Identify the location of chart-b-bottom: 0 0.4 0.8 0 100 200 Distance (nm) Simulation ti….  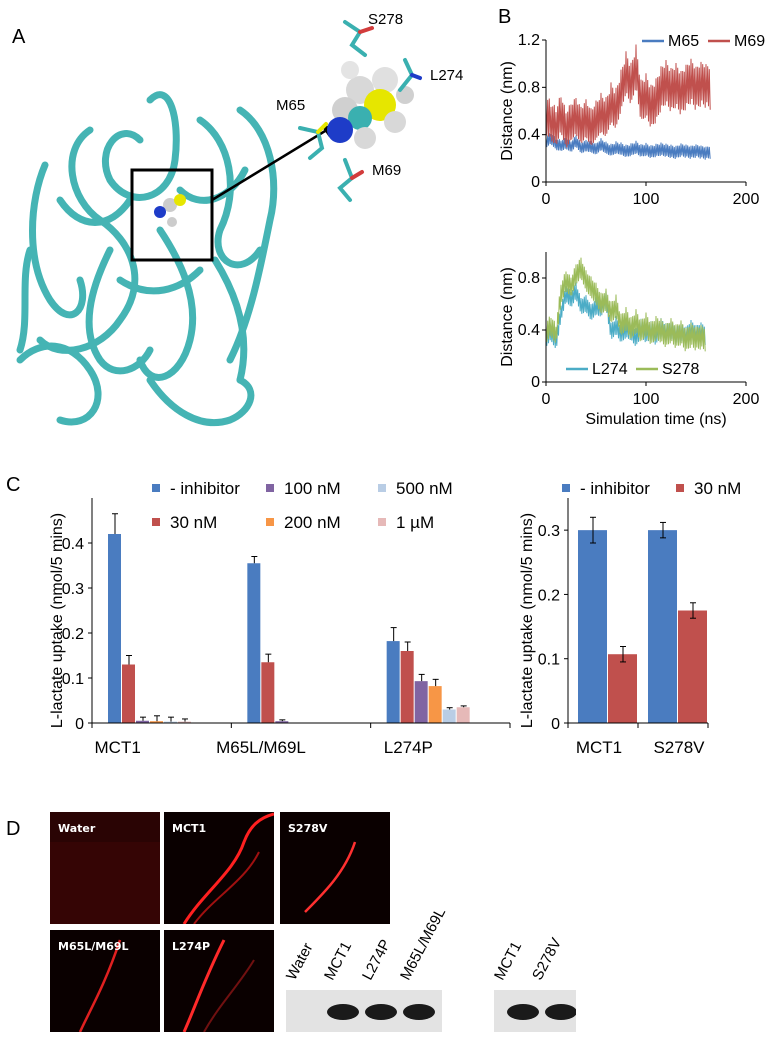
(629, 340).